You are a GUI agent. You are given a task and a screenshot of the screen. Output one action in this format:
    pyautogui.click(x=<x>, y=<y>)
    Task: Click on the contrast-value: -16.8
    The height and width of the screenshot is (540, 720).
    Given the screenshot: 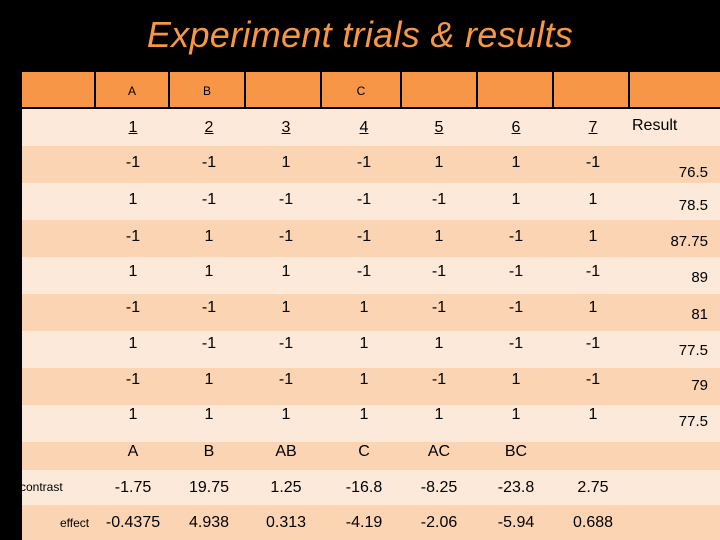 What is the action you would take?
    pyautogui.click(x=364, y=487)
    